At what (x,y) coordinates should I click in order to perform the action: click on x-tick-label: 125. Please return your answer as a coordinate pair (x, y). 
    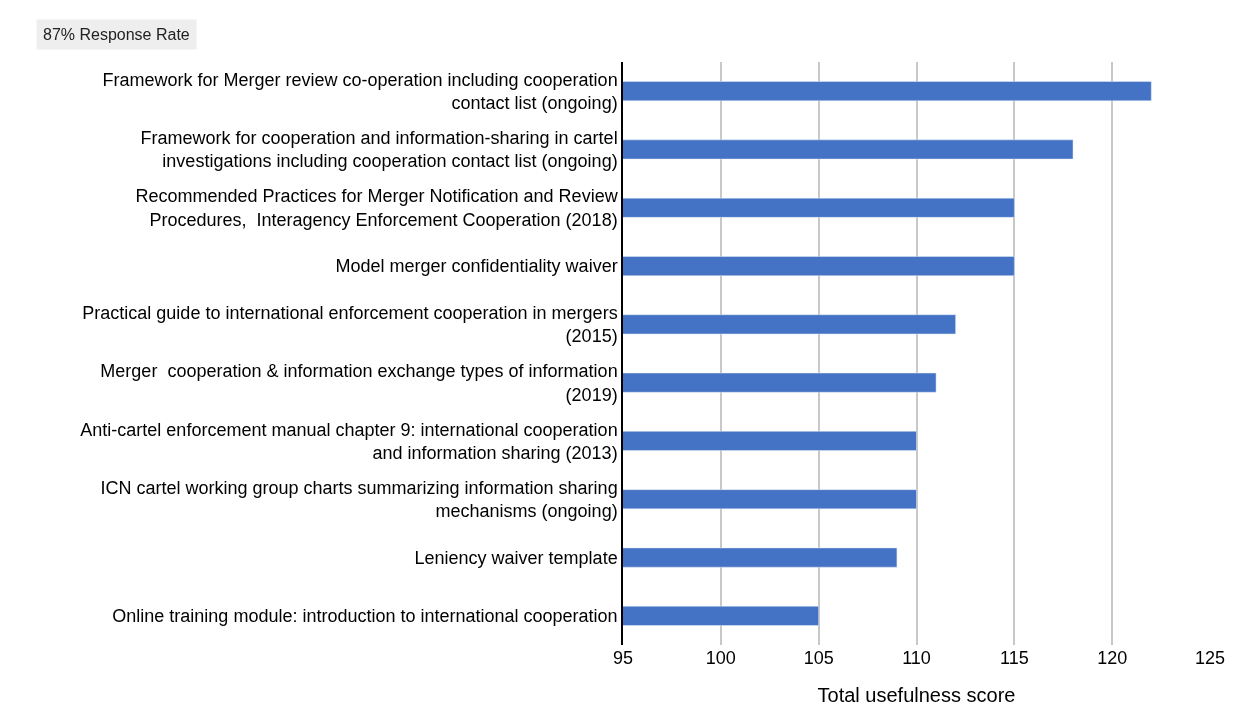
    Looking at the image, I should click on (1210, 658).